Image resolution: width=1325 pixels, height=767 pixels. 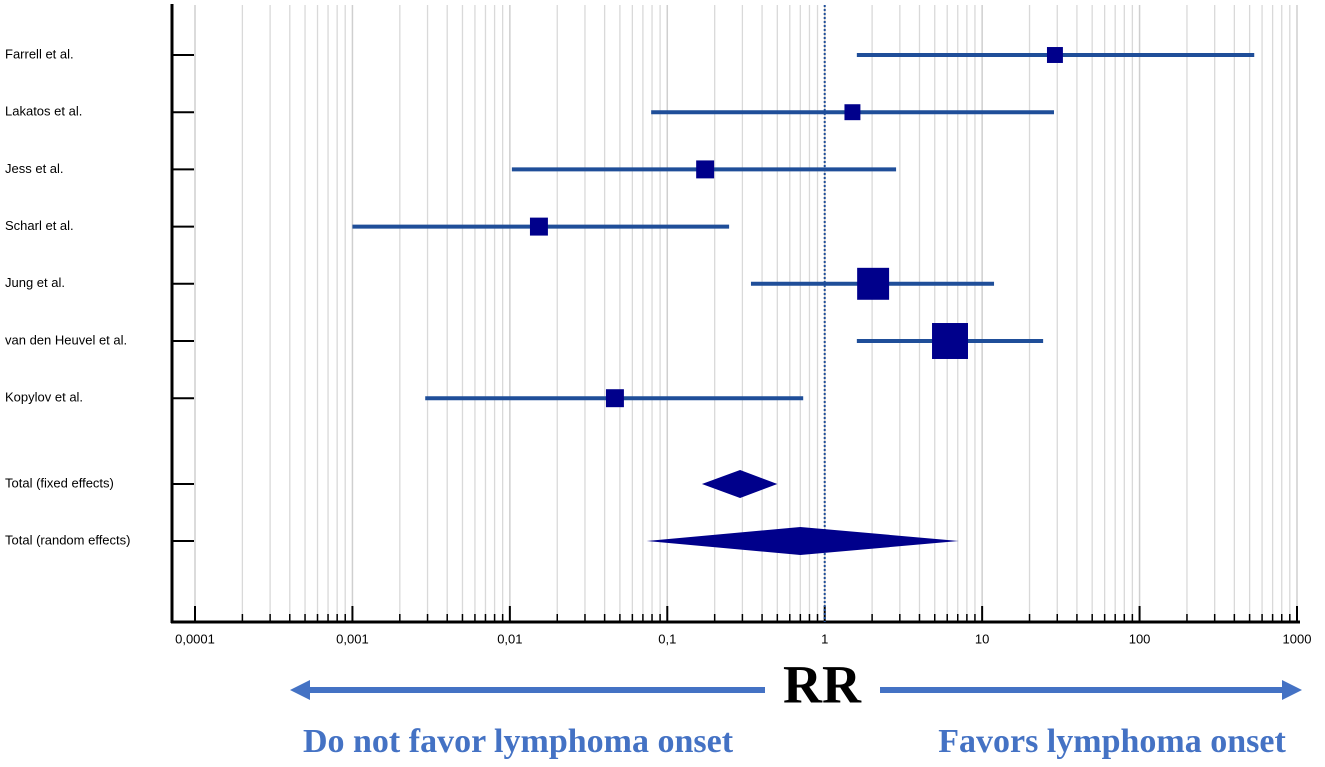 I want to click on row-label: van den Heuvel et al., so click(x=66, y=339).